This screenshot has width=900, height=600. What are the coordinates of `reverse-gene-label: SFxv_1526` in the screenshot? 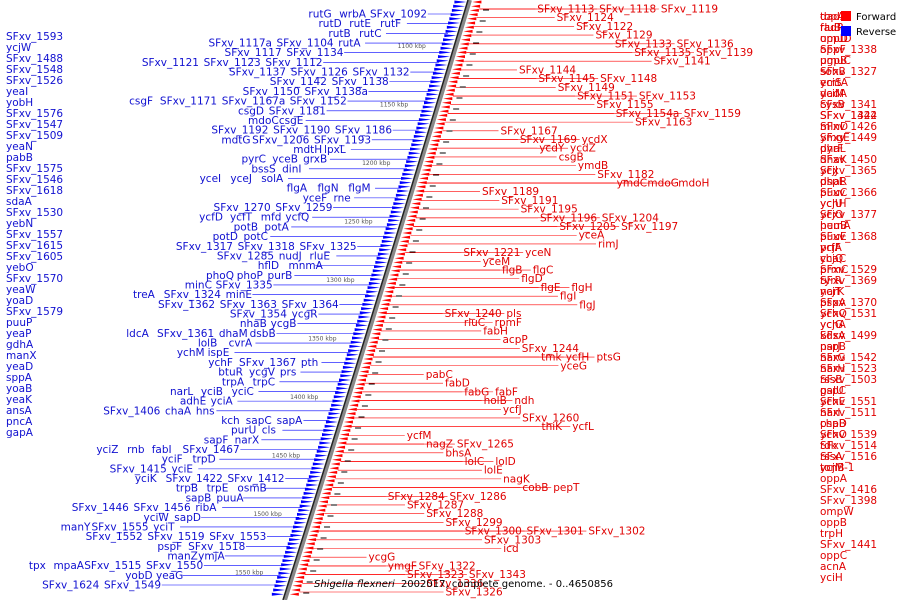 It's located at (34, 81).